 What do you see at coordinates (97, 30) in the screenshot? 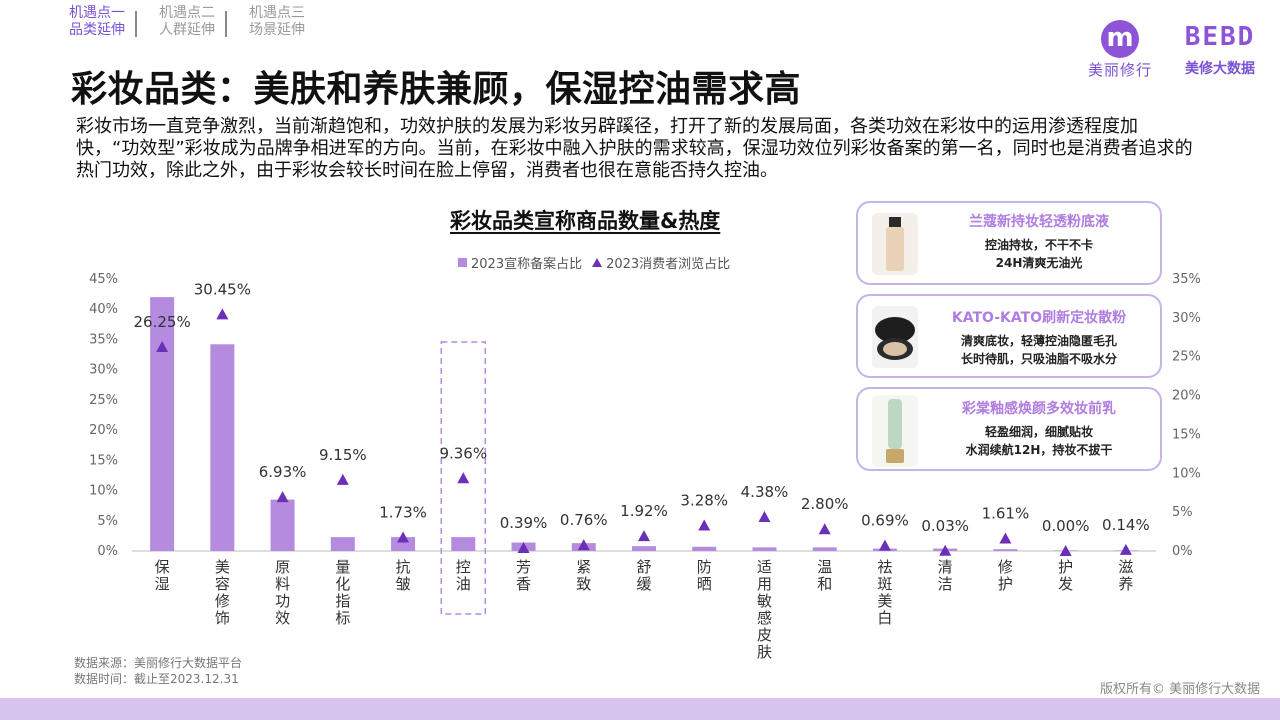
I see `nav-item-sublabel: 品类延伸` at bounding box center [97, 30].